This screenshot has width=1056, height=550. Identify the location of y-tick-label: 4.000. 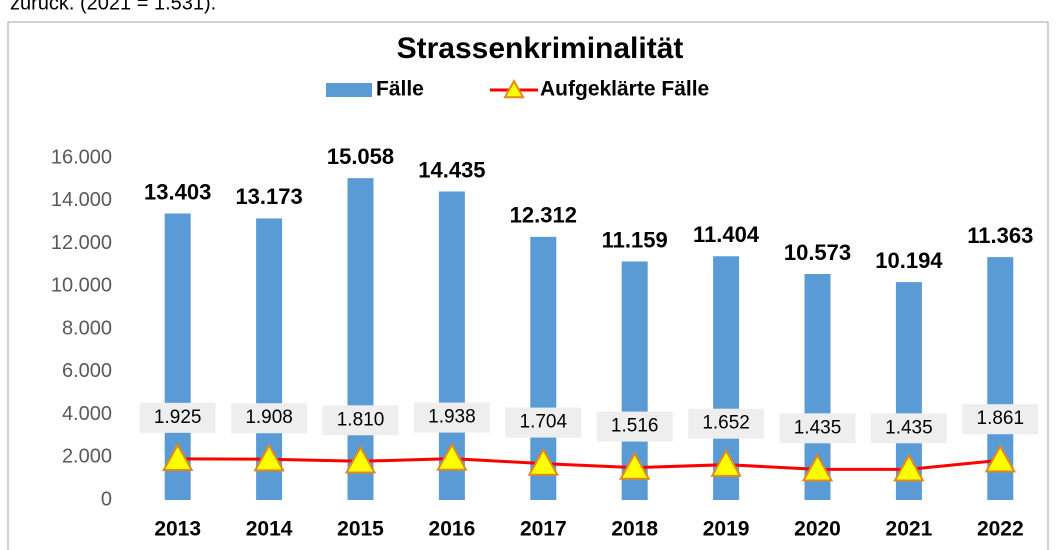
(87, 414).